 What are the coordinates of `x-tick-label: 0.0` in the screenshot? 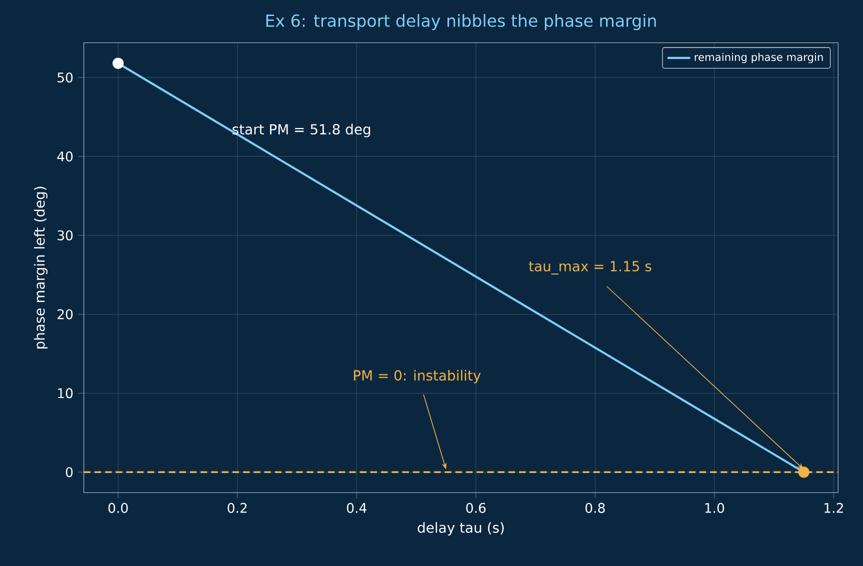 It's located at (118, 507).